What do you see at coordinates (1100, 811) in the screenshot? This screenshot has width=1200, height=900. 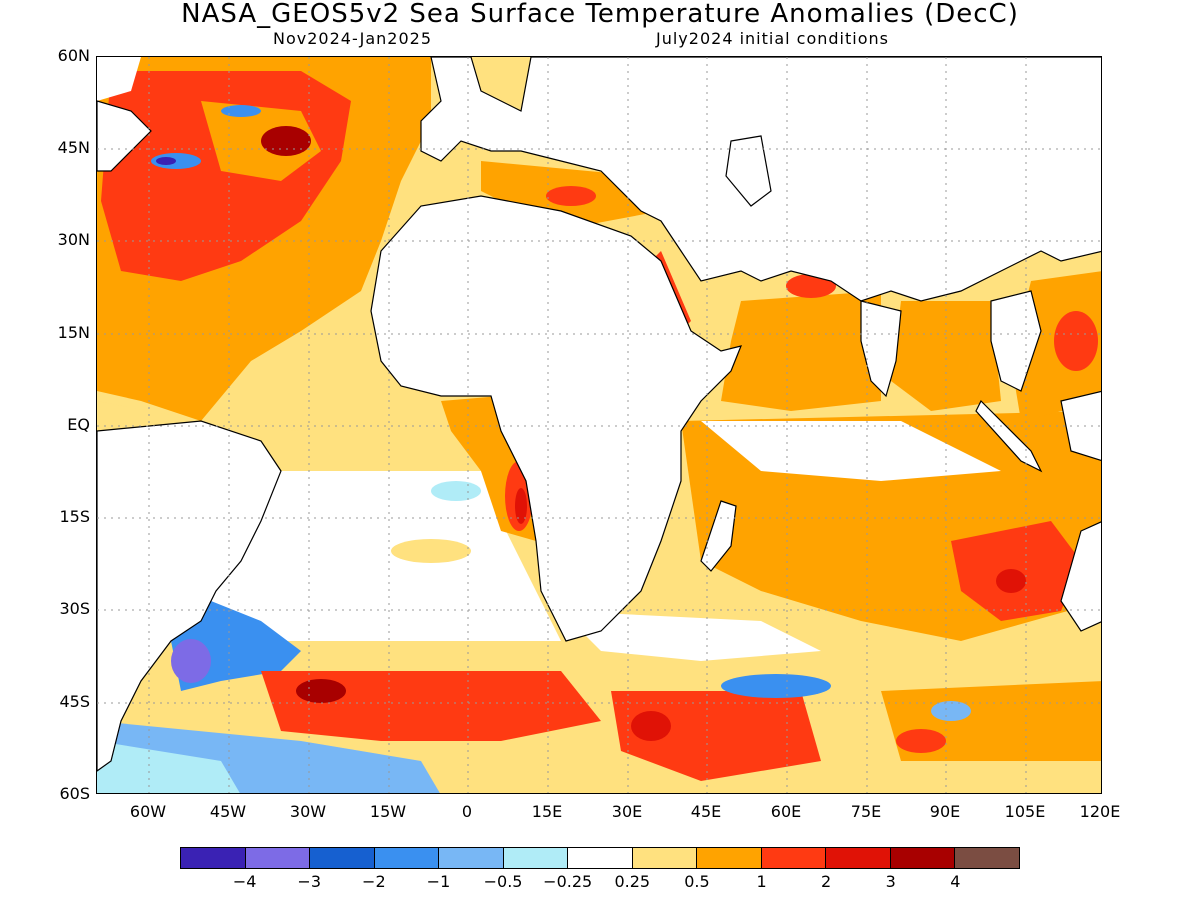 I see `lon-label-120e: 120E` at bounding box center [1100, 811].